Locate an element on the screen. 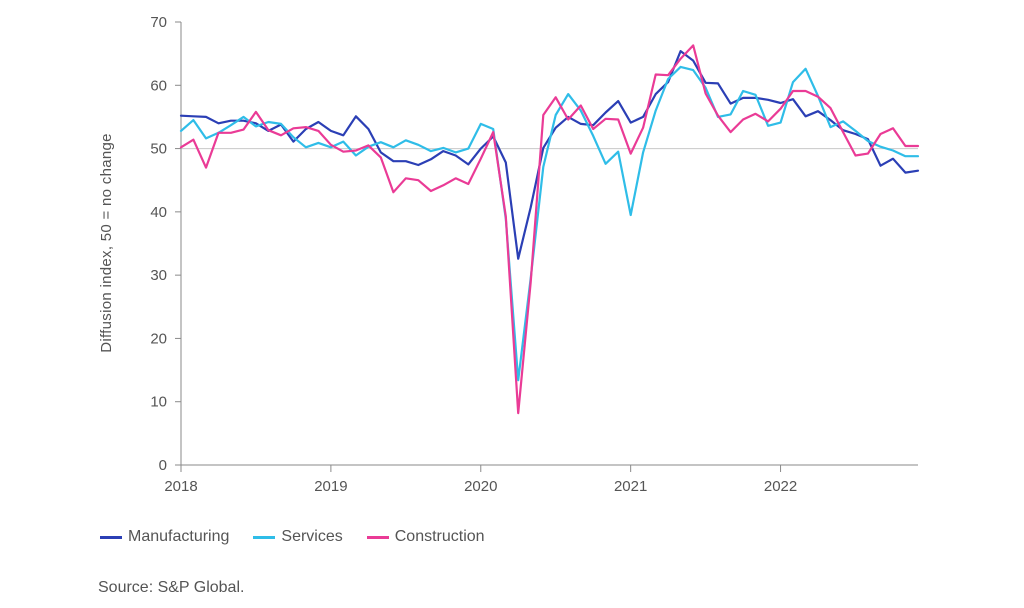  legend: Manufacturing Services Construction is located at coordinates (292, 537).